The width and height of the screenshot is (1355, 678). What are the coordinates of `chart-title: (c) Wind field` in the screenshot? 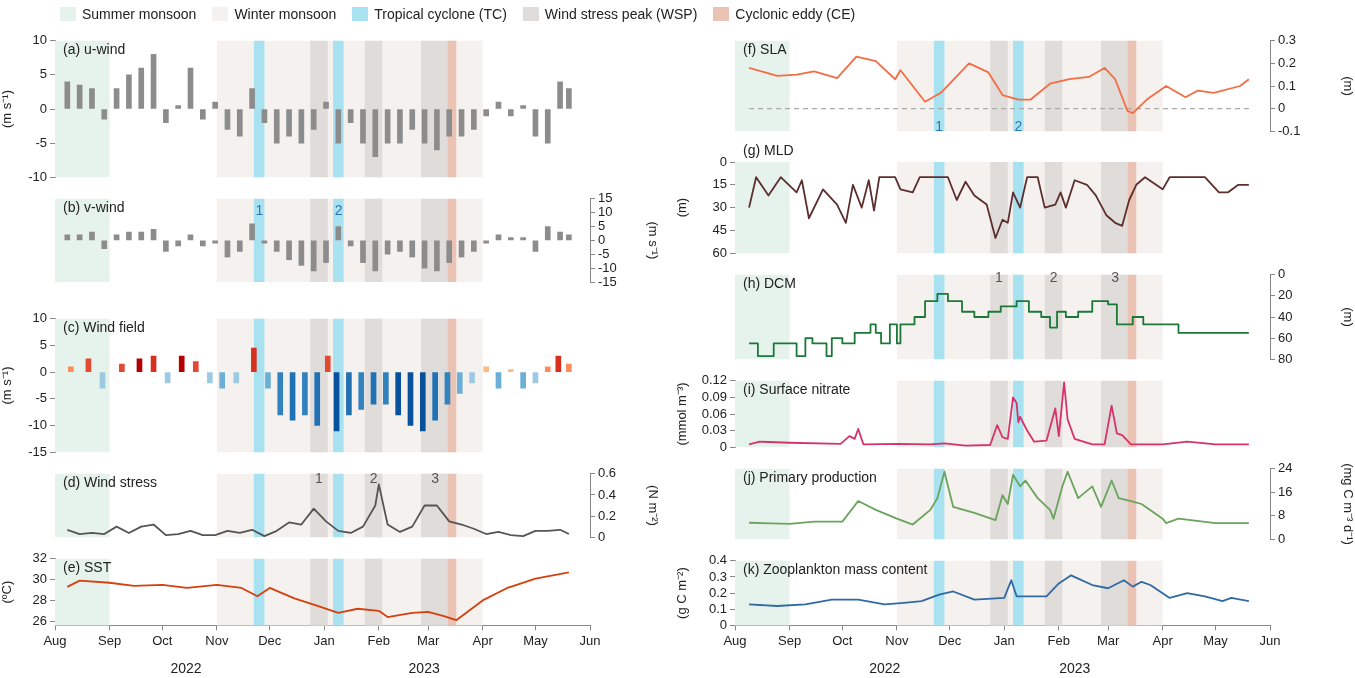 It's located at (104, 326).